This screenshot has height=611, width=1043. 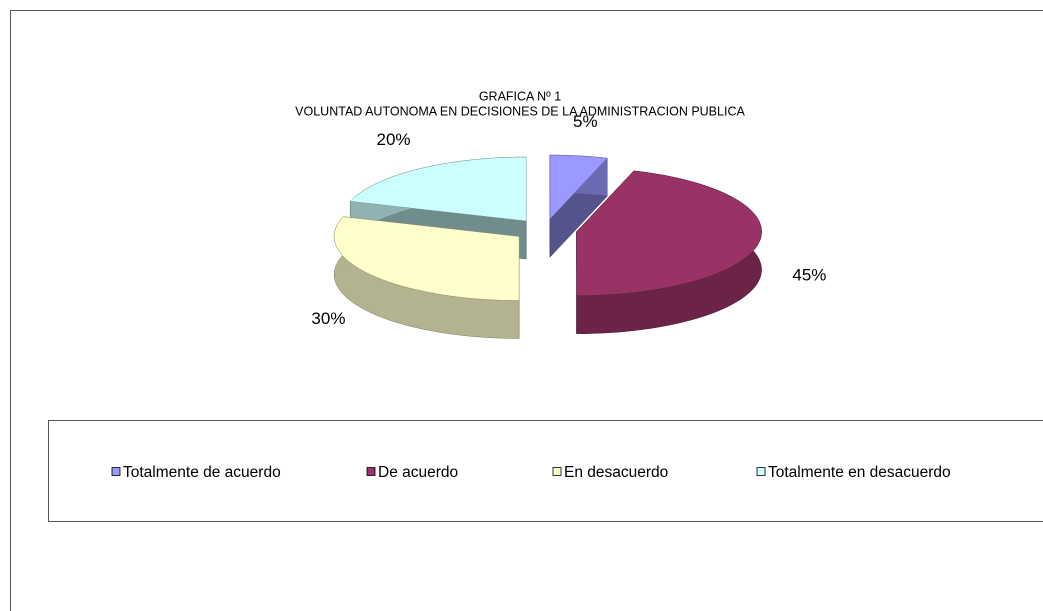 I want to click on data-label: 30%, so click(x=328, y=318).